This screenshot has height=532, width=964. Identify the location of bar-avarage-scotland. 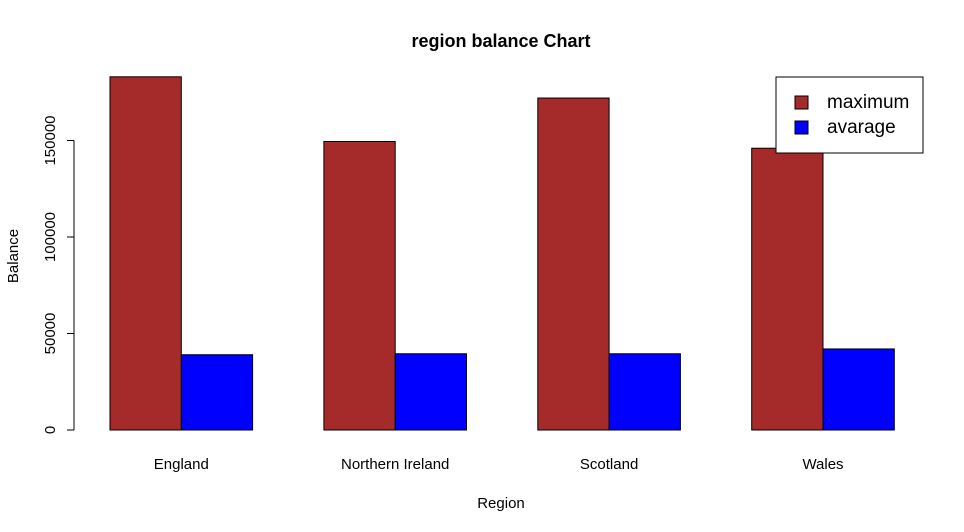
(644, 392).